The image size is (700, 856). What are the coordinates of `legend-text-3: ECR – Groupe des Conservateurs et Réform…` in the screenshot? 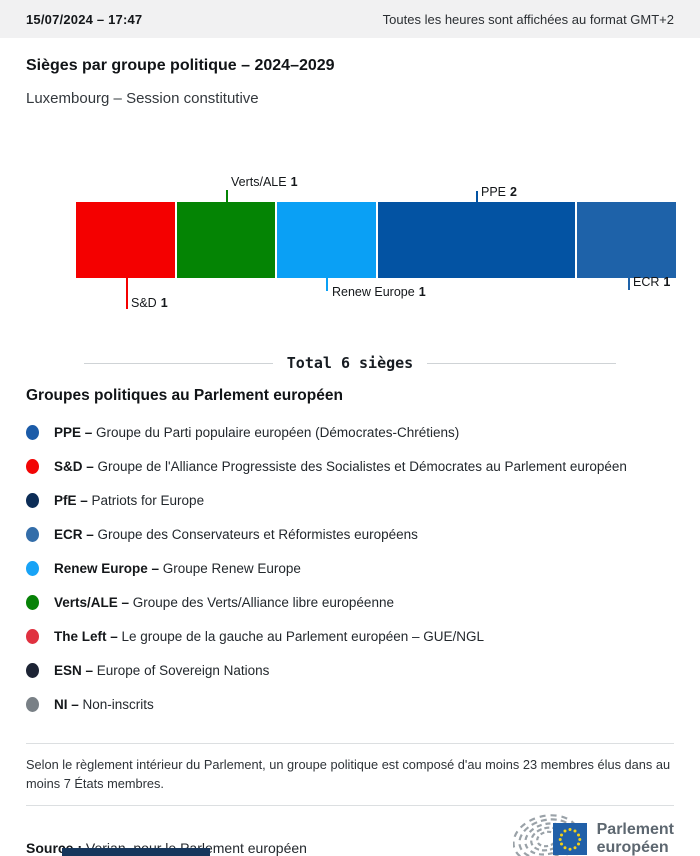 It's located at (236, 534).